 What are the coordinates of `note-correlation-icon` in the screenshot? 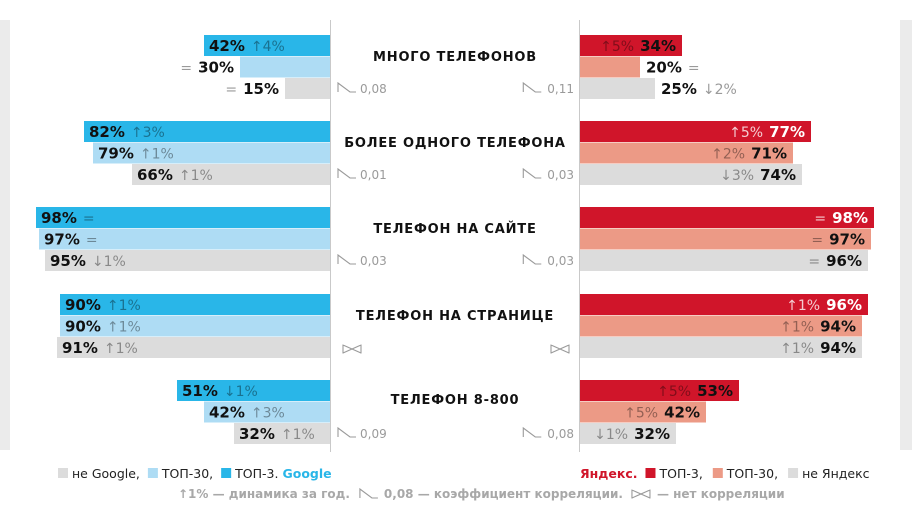 It's located at (368, 493).